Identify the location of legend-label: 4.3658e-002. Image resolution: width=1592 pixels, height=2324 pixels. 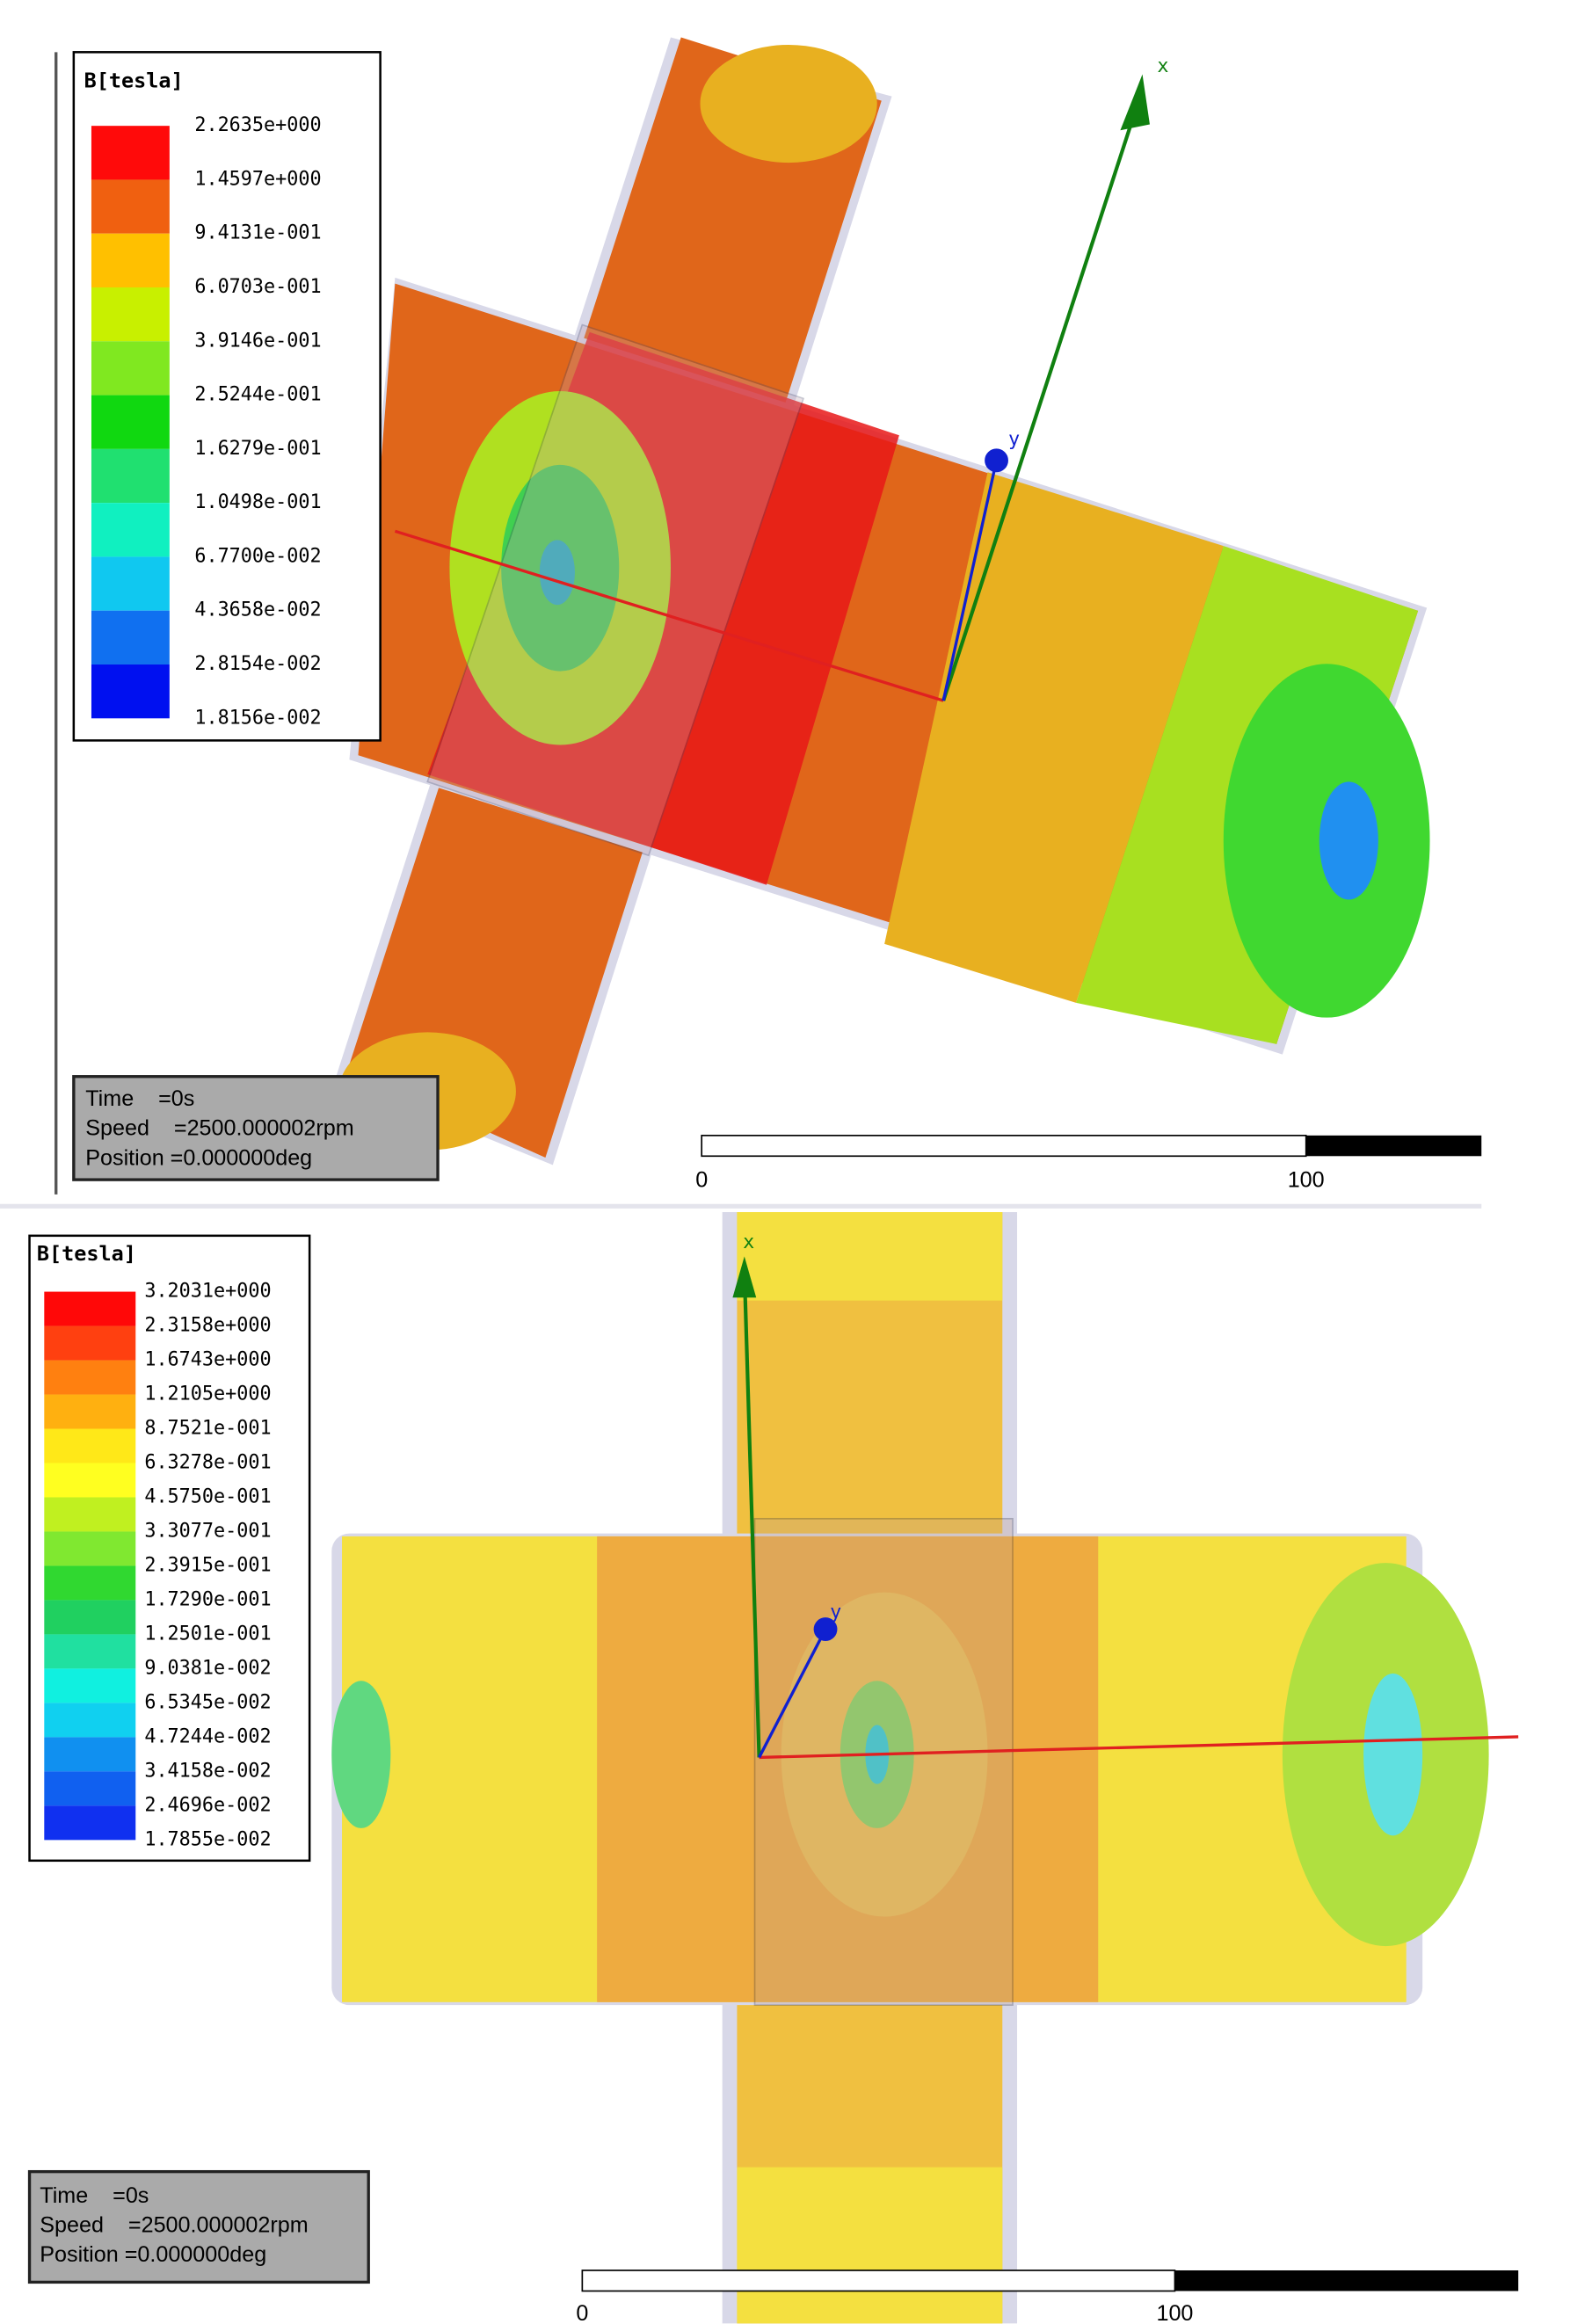
(258, 610).